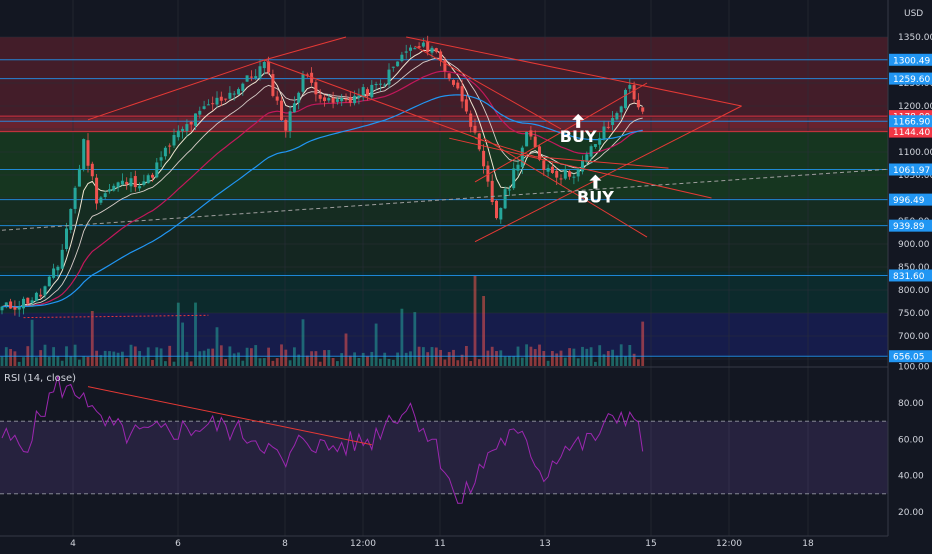 This screenshot has width=932, height=554. I want to click on time-tick-label: 6, so click(178, 544).